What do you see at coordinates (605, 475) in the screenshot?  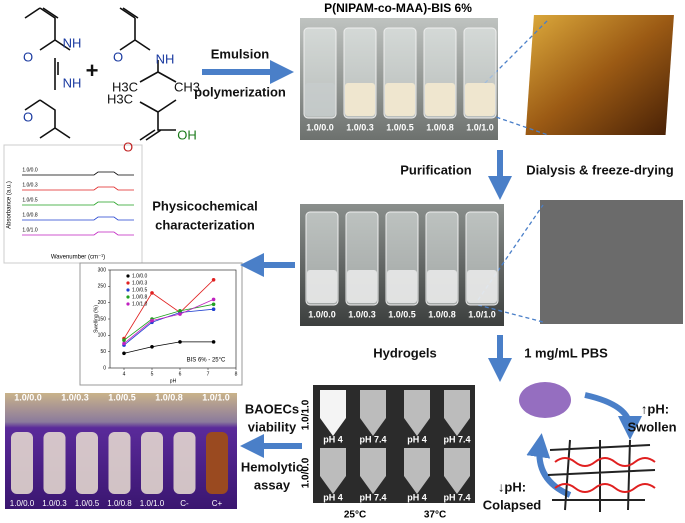 I see `network-chain` at bounding box center [605, 475].